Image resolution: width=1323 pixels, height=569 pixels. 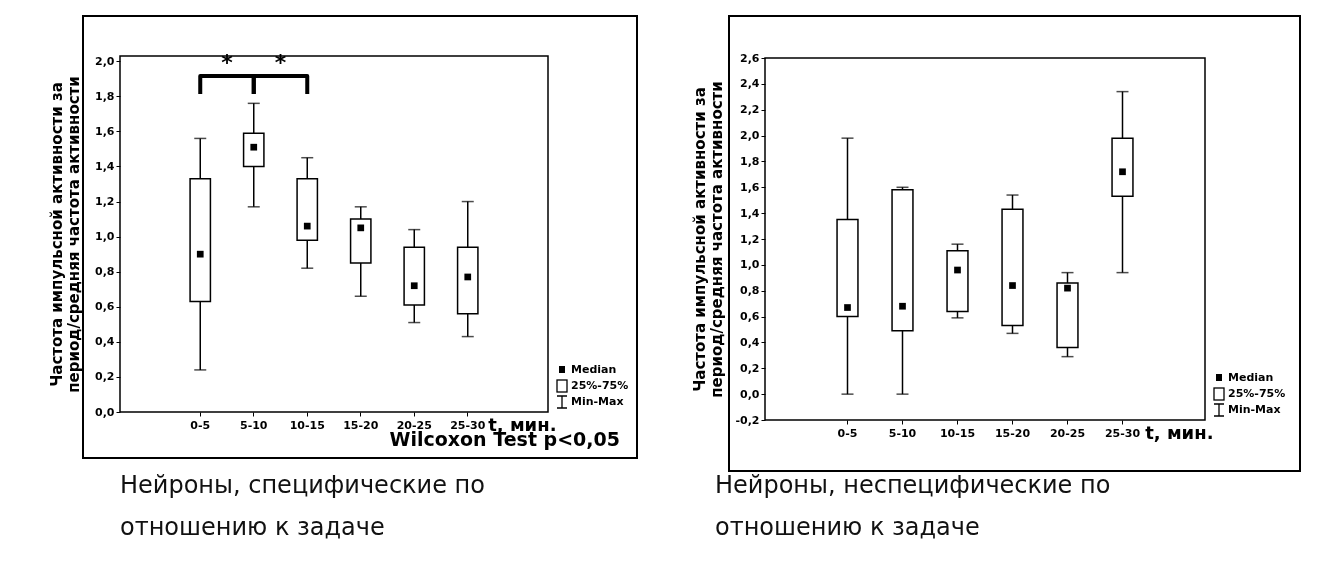 What do you see at coordinates (913, 506) in the screenshot?
I see `text: Нейроны, неспецифические по отношению к задаче` at bounding box center [913, 506].